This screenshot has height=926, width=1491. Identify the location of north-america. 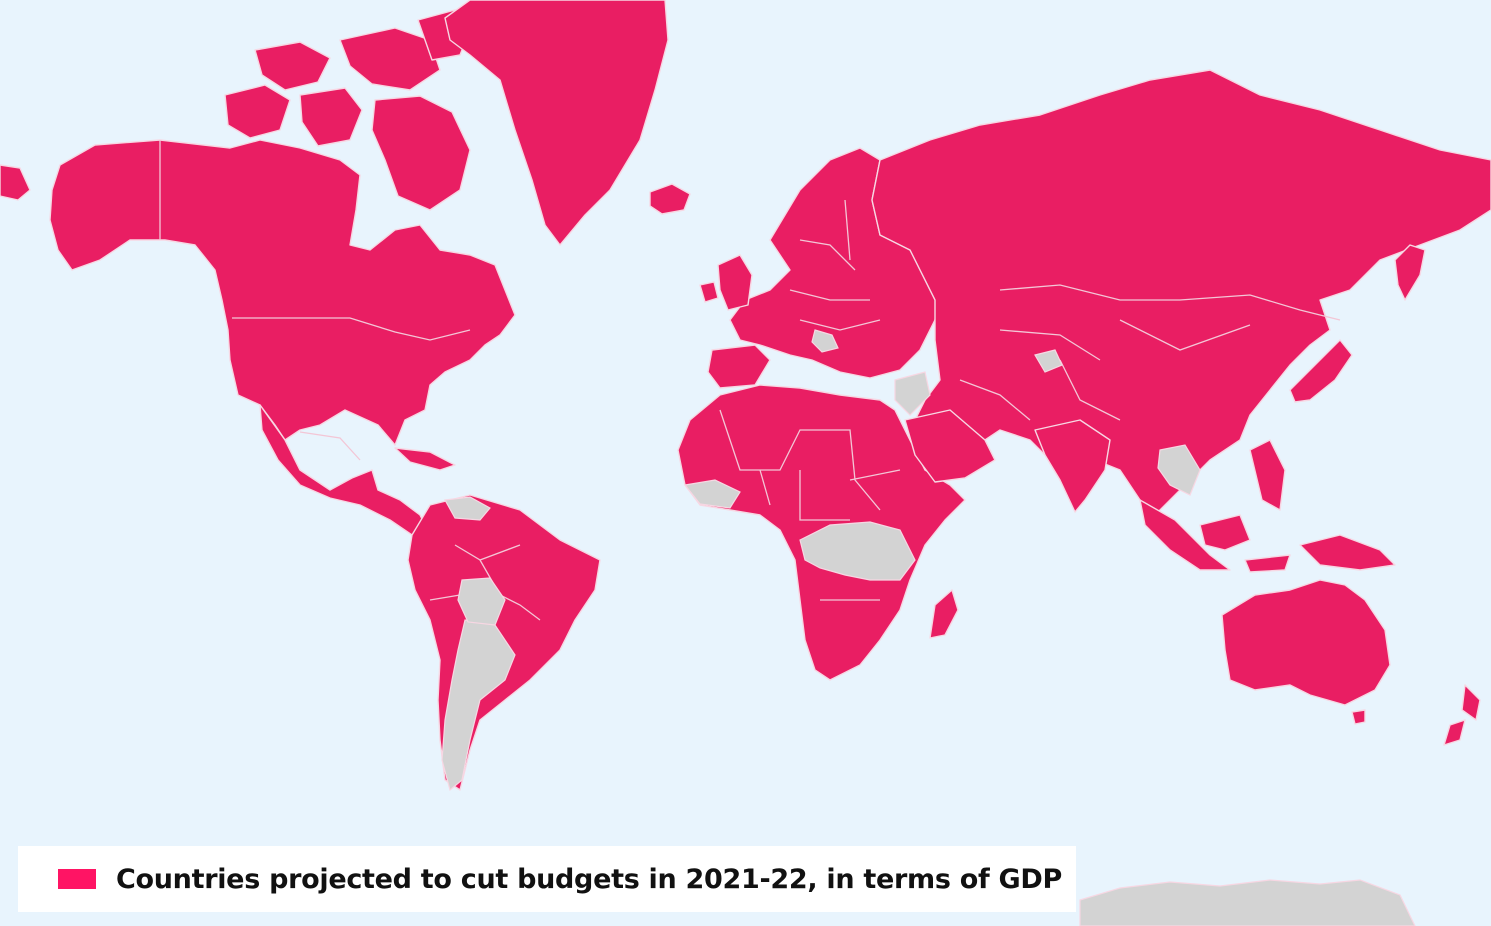
(282, 292).